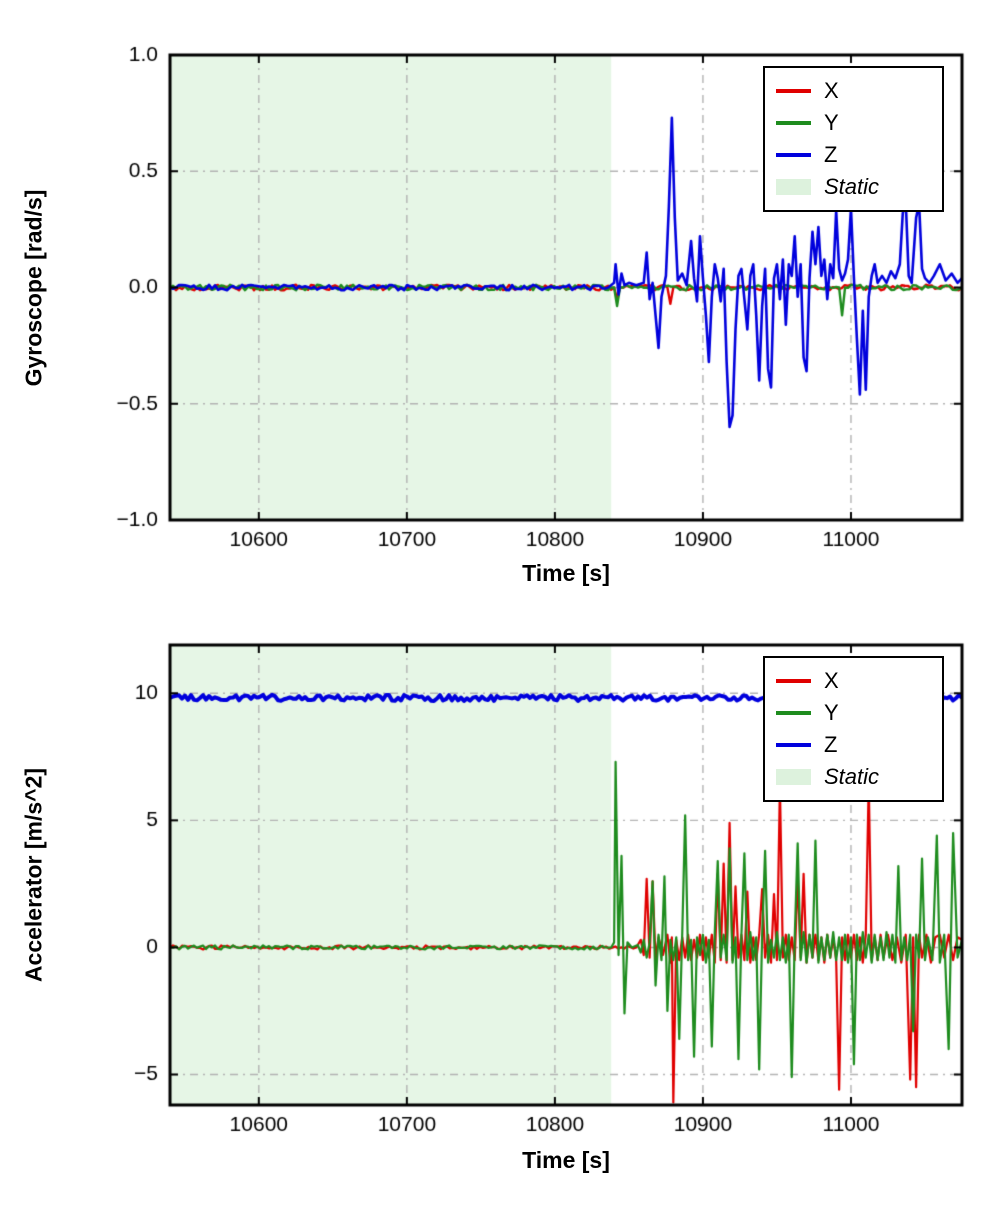 The width and height of the screenshot is (992, 1228). What do you see at coordinates (566, 1160) in the screenshot?
I see `accelerator-x-axis-label: Time [s]` at bounding box center [566, 1160].